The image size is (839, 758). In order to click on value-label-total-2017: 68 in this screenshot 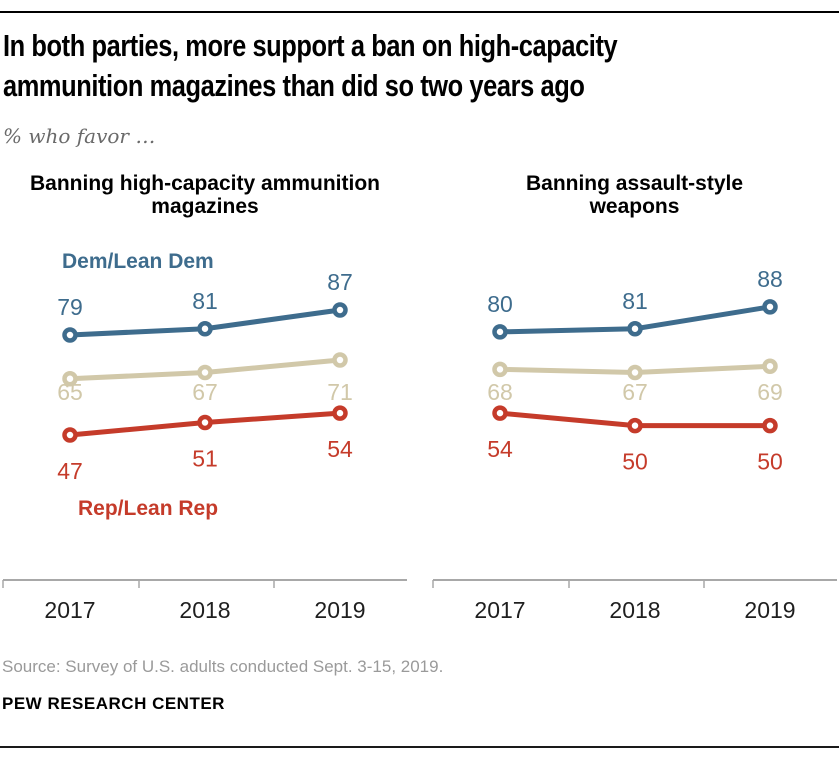, I will do `click(500, 392)`.